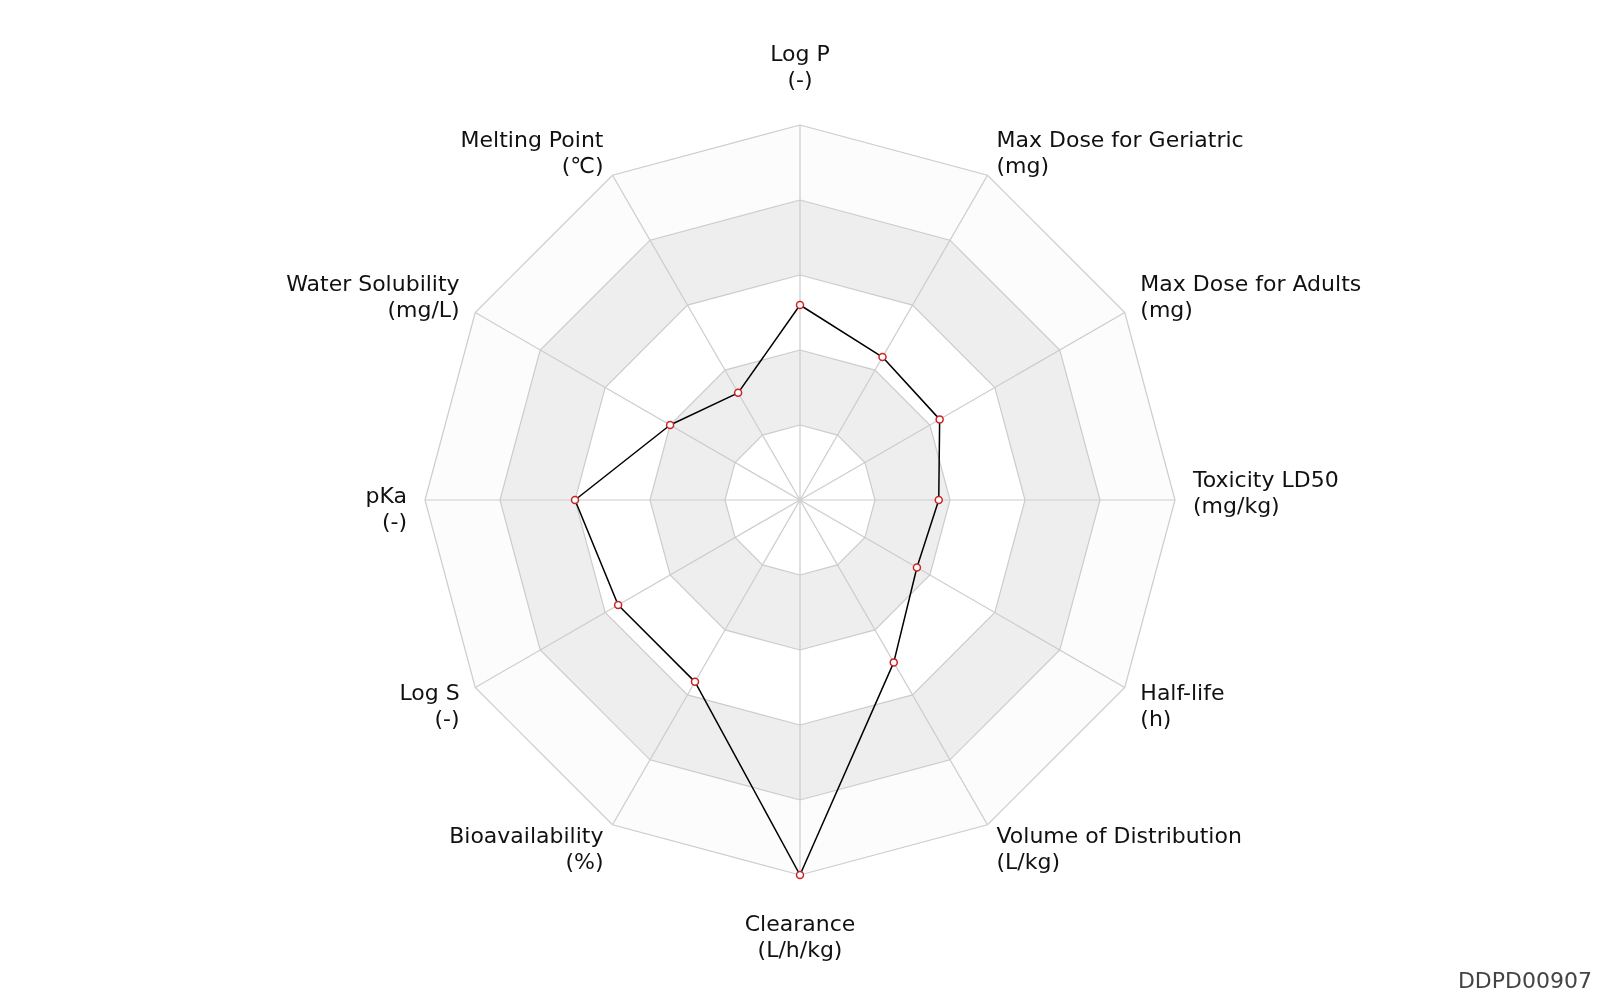 The height and width of the screenshot is (1000, 1600). I want to click on spoke-label: Max Dose for Adults (mg), so click(1251, 296).